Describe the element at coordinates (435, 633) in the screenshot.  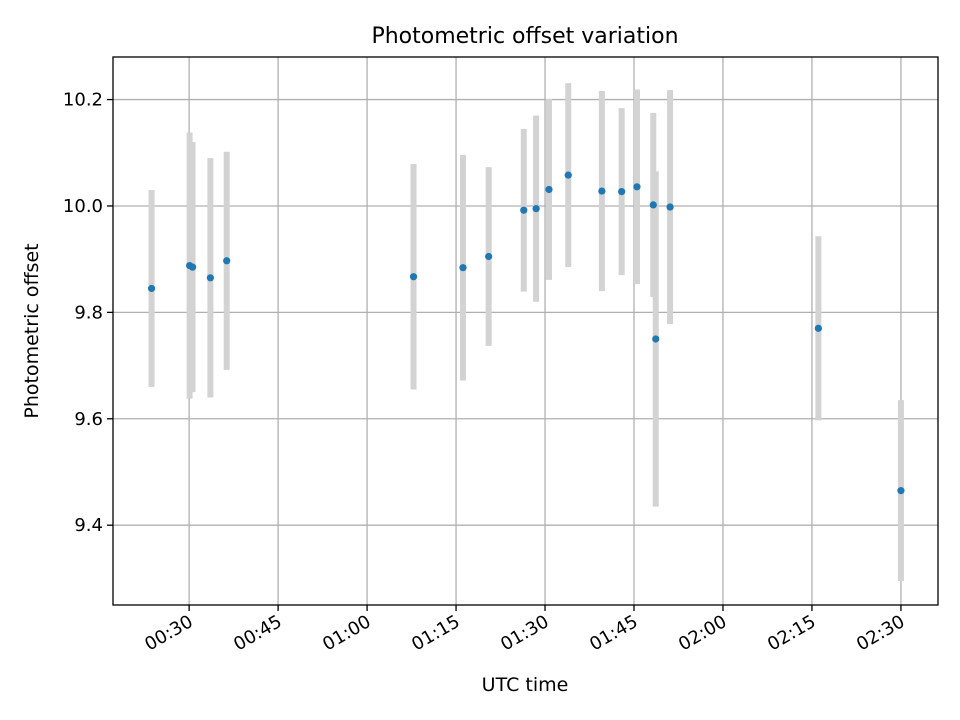
I see `x-tick-label: 01:15` at that location.